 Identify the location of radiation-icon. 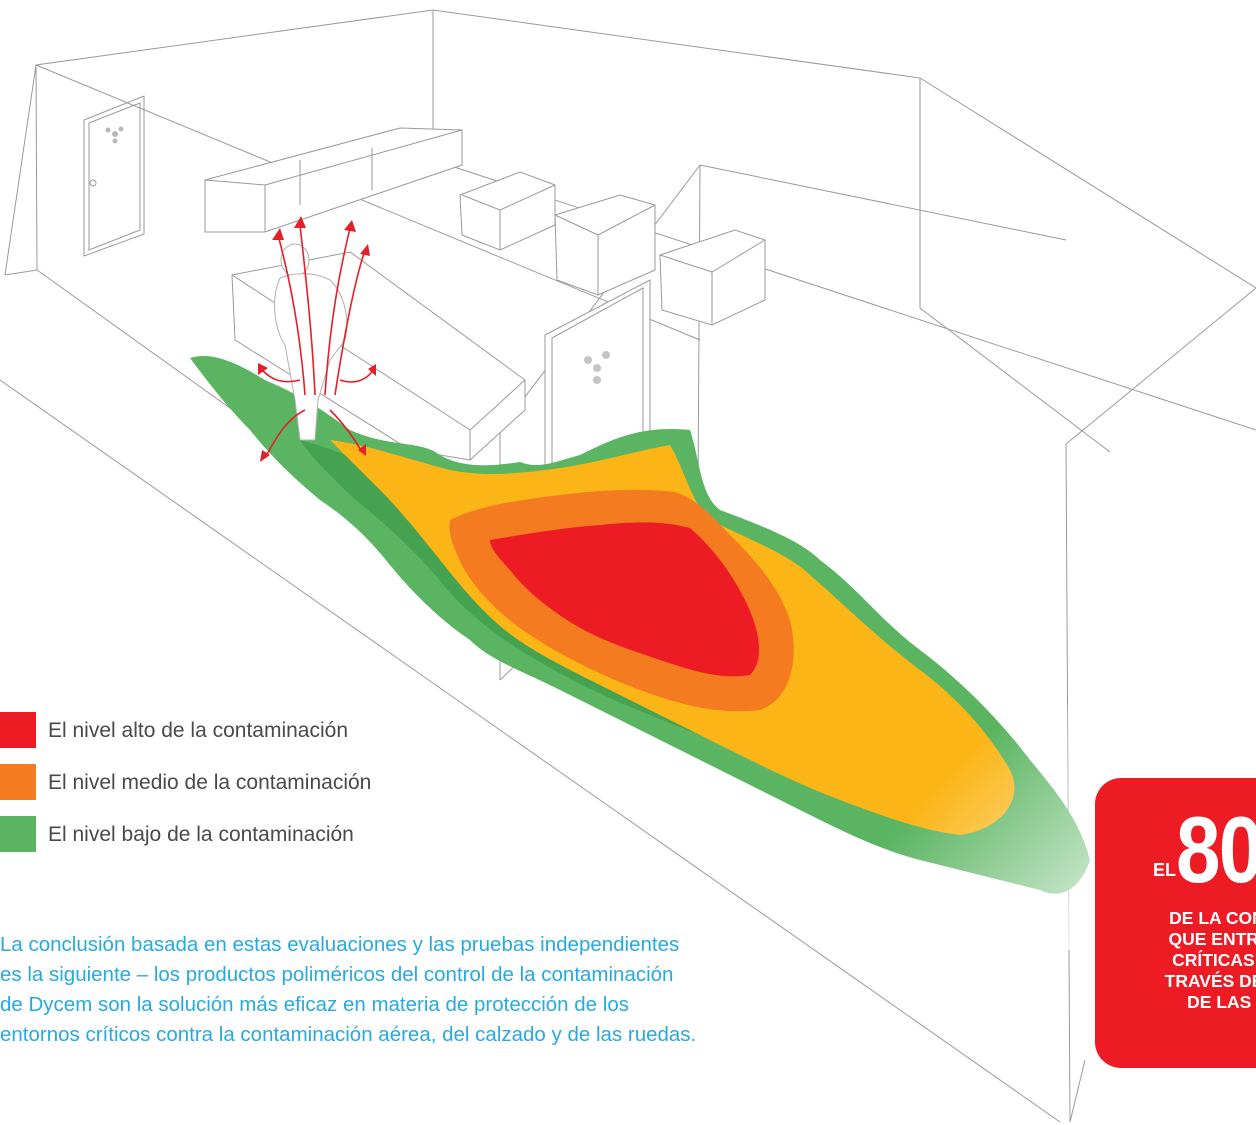
(114, 135).